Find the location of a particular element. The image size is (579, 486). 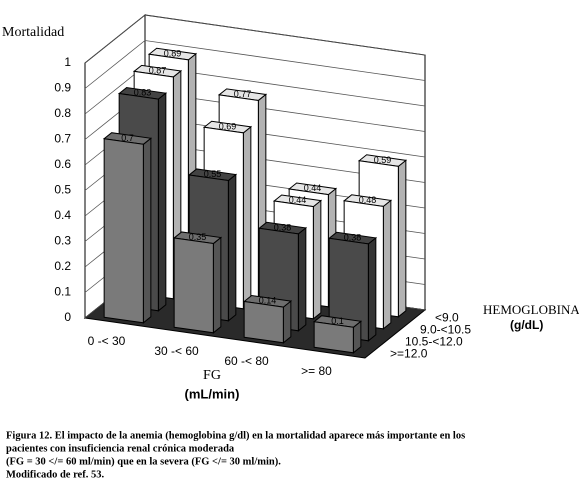

y-tick-label: 0.4 is located at coordinates (62, 215).